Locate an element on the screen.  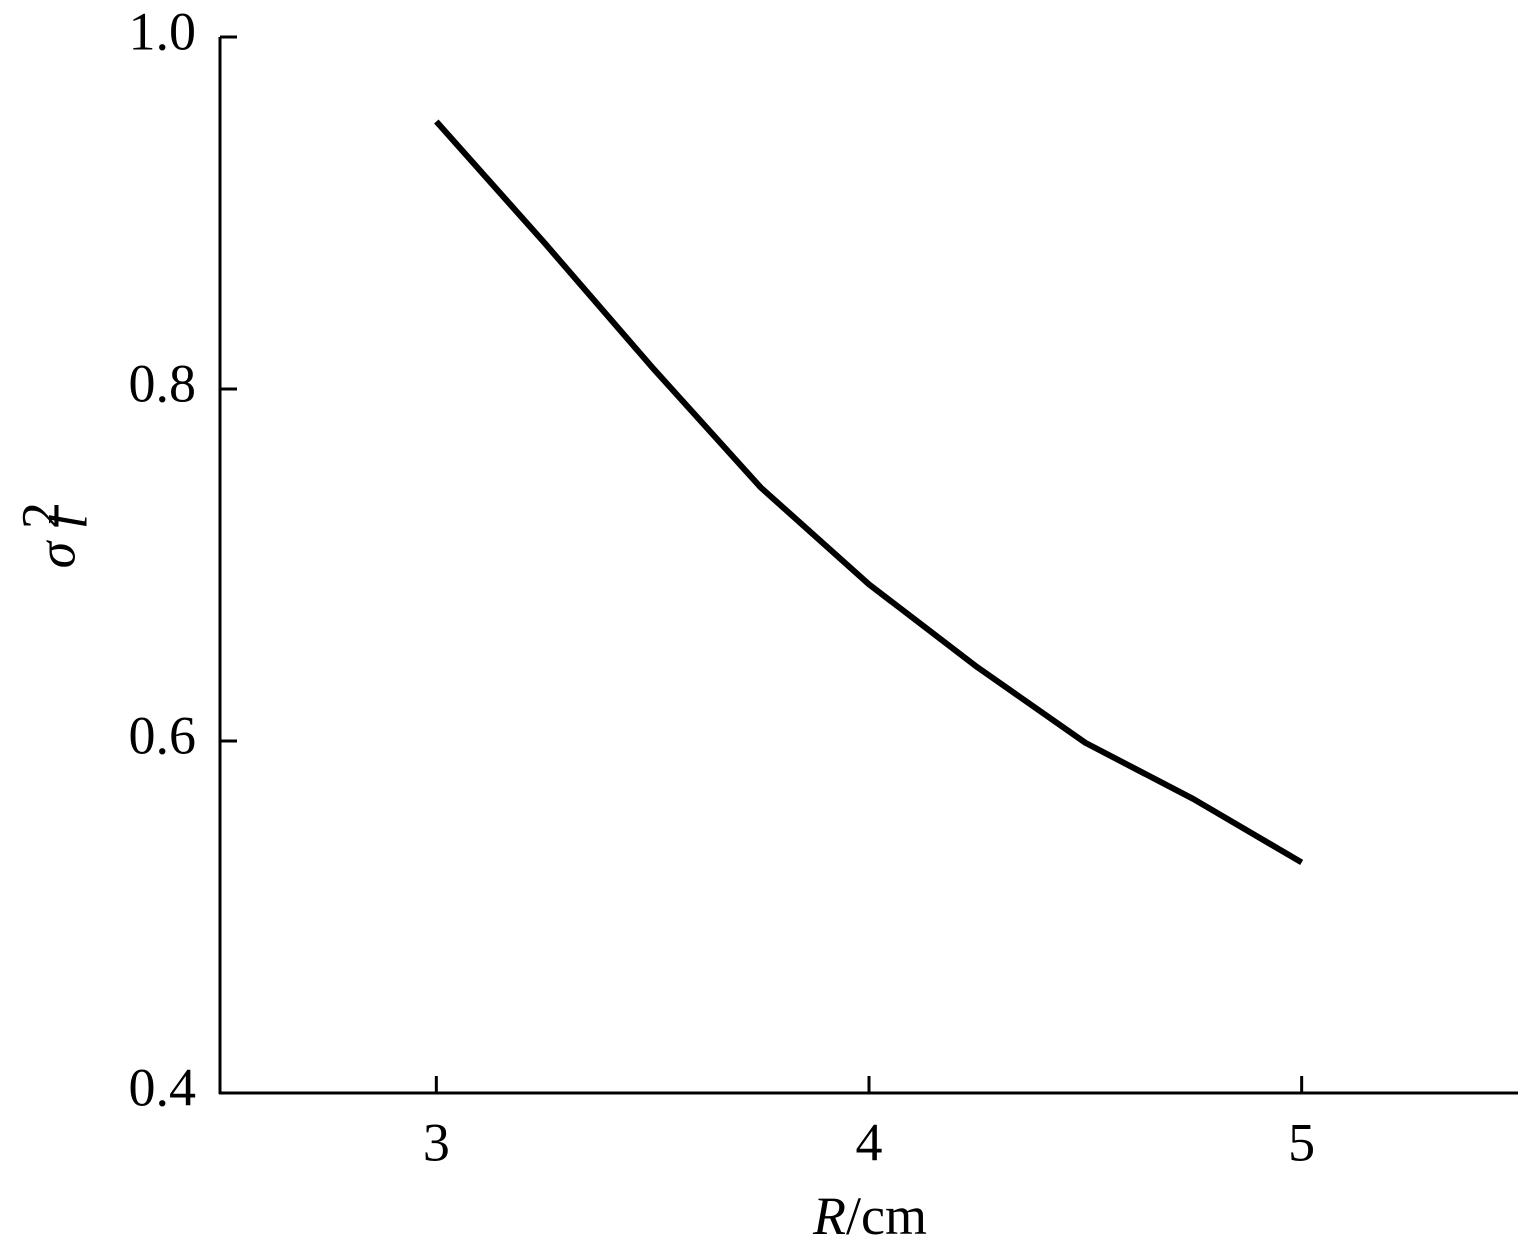
y-label-sup: 2 is located at coordinates (40, 515).